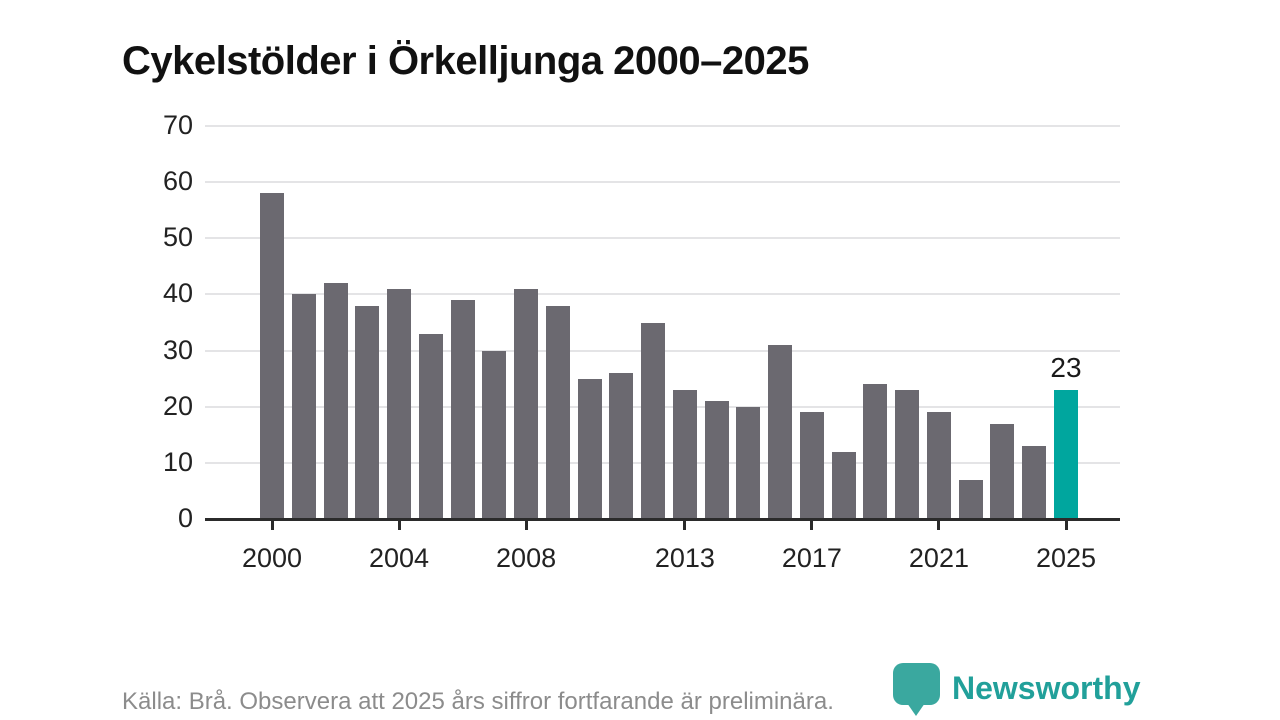 This screenshot has width=1280, height=720. I want to click on bar-2000, so click(272, 356).